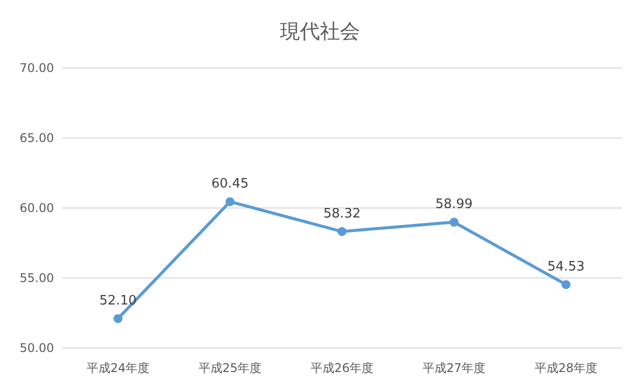 Image resolution: width=640 pixels, height=392 pixels. What do you see at coordinates (342, 214) in the screenshot?
I see `data-label: 58.32` at bounding box center [342, 214].